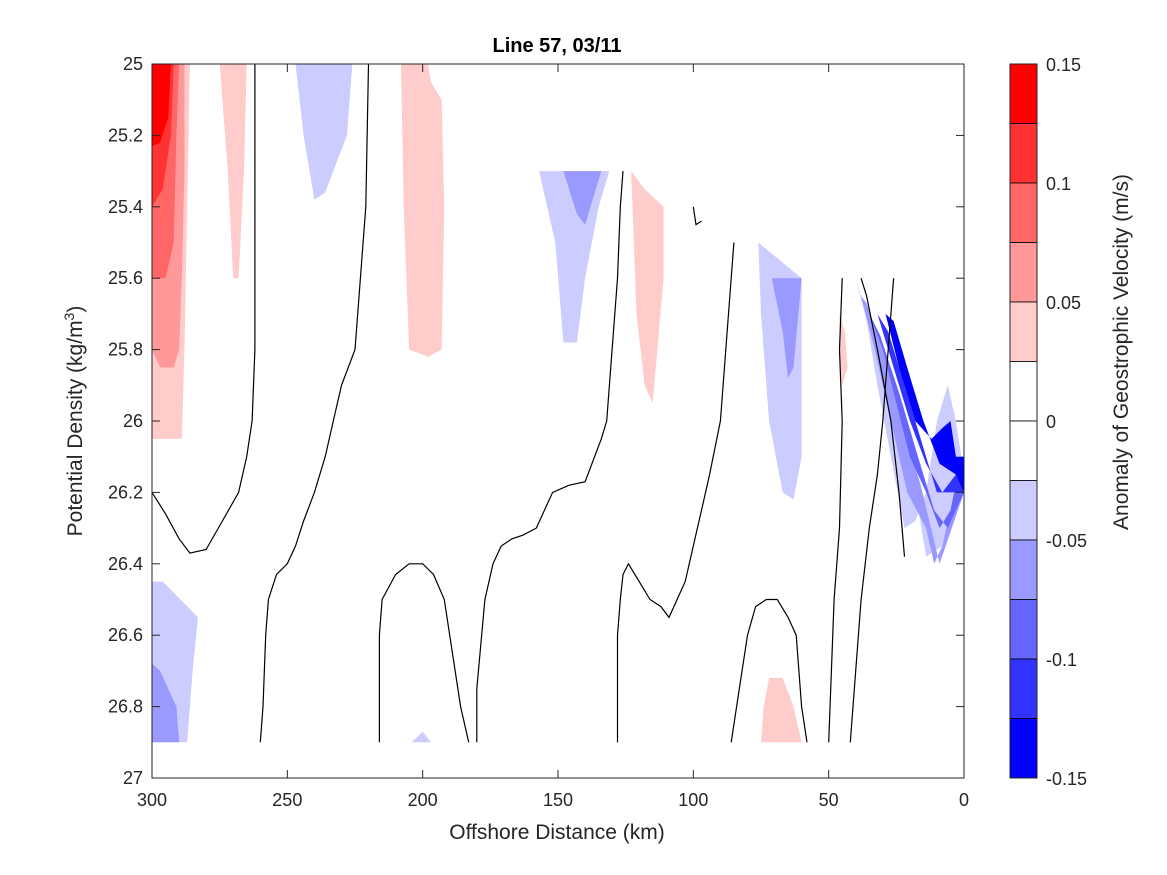 Image resolution: width=1167 pixels, height=875 pixels. What do you see at coordinates (964, 800) in the screenshot?
I see `x-tick-label: 0` at bounding box center [964, 800].